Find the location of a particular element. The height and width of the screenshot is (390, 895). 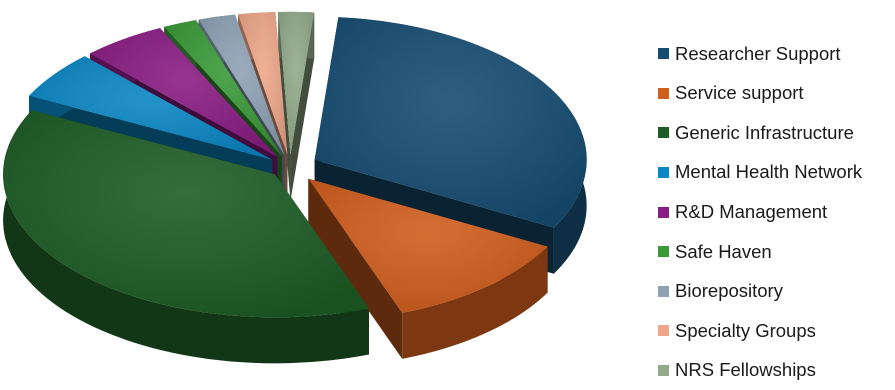

pie-slice-rim is located at coordinates (475, 302).